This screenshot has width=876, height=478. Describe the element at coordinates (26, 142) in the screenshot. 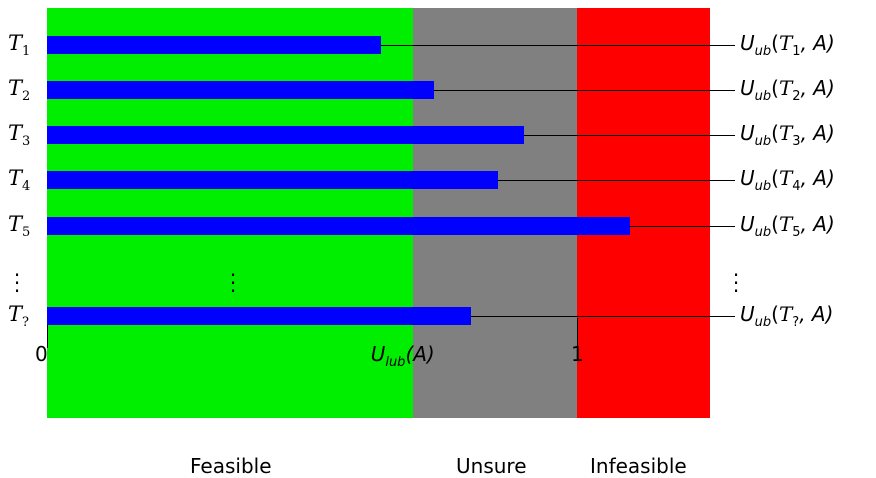

I see `task-subscript: 3` at that location.